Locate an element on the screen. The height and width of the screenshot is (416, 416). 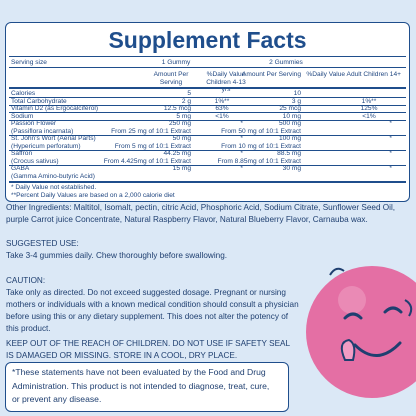
nutrient-name: GABA is located at coordinates (20, 168).